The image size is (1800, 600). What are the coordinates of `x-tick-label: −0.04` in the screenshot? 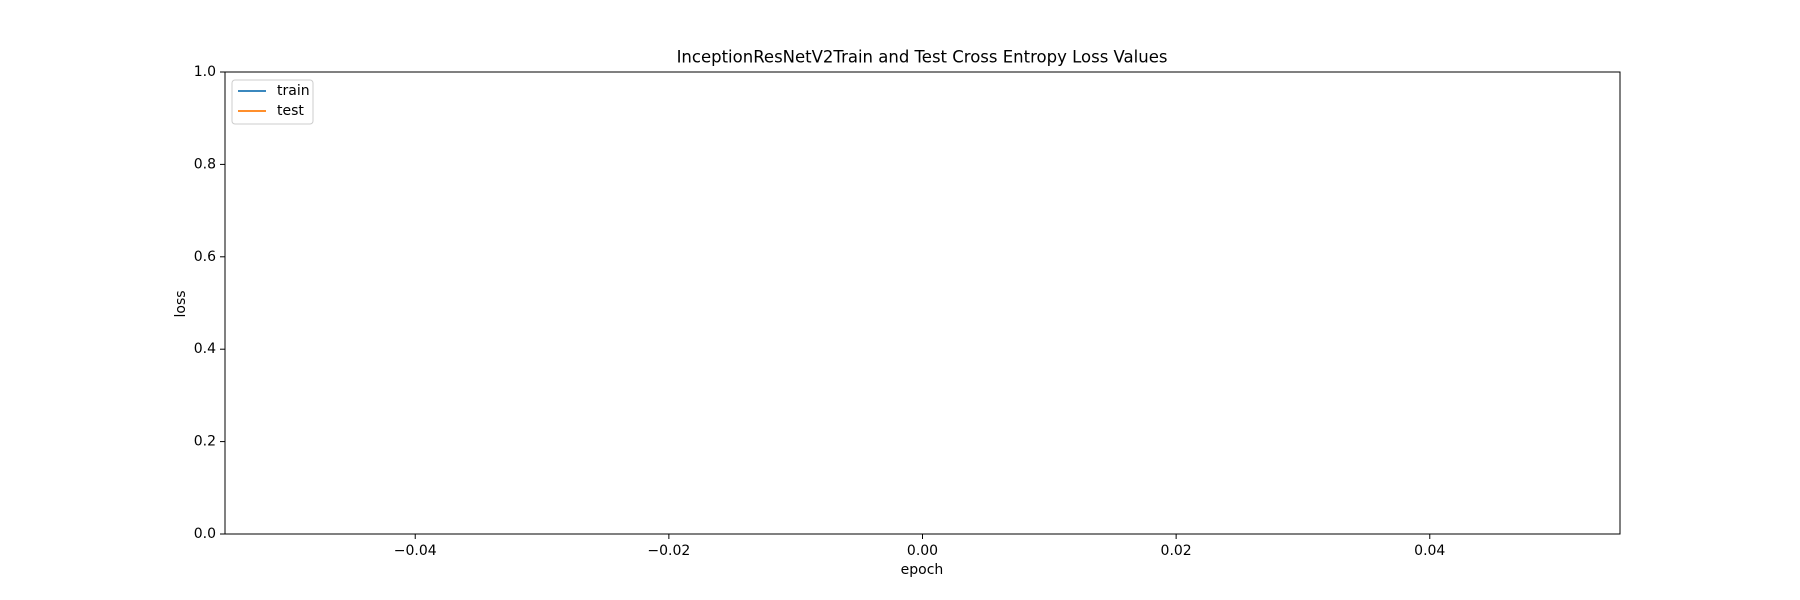 It's located at (415, 551).